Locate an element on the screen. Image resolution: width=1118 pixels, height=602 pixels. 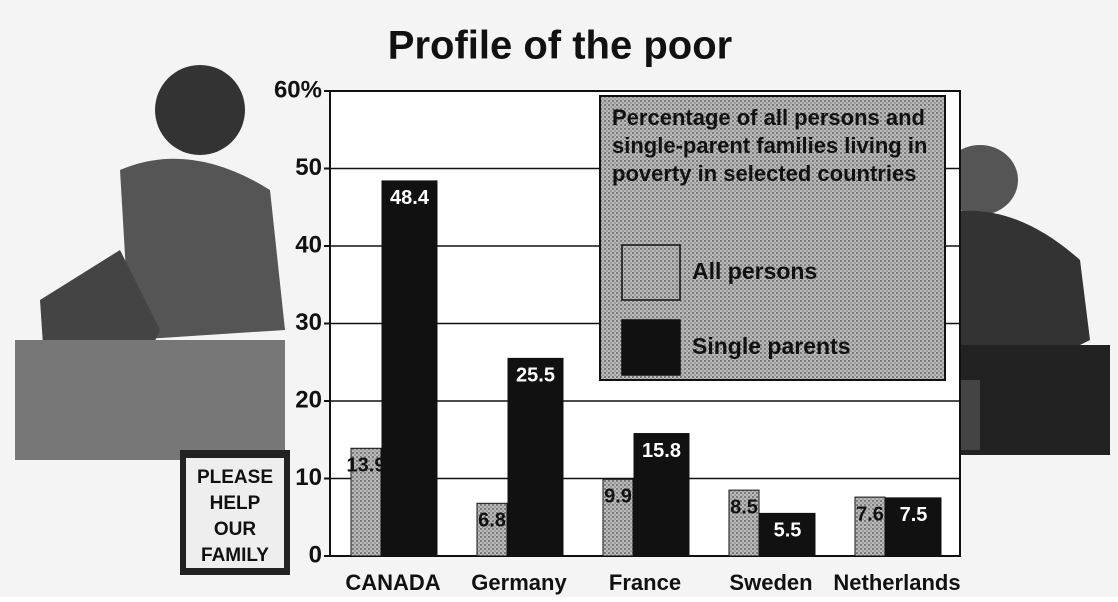
x-tick-label: France is located at coordinates (645, 582).